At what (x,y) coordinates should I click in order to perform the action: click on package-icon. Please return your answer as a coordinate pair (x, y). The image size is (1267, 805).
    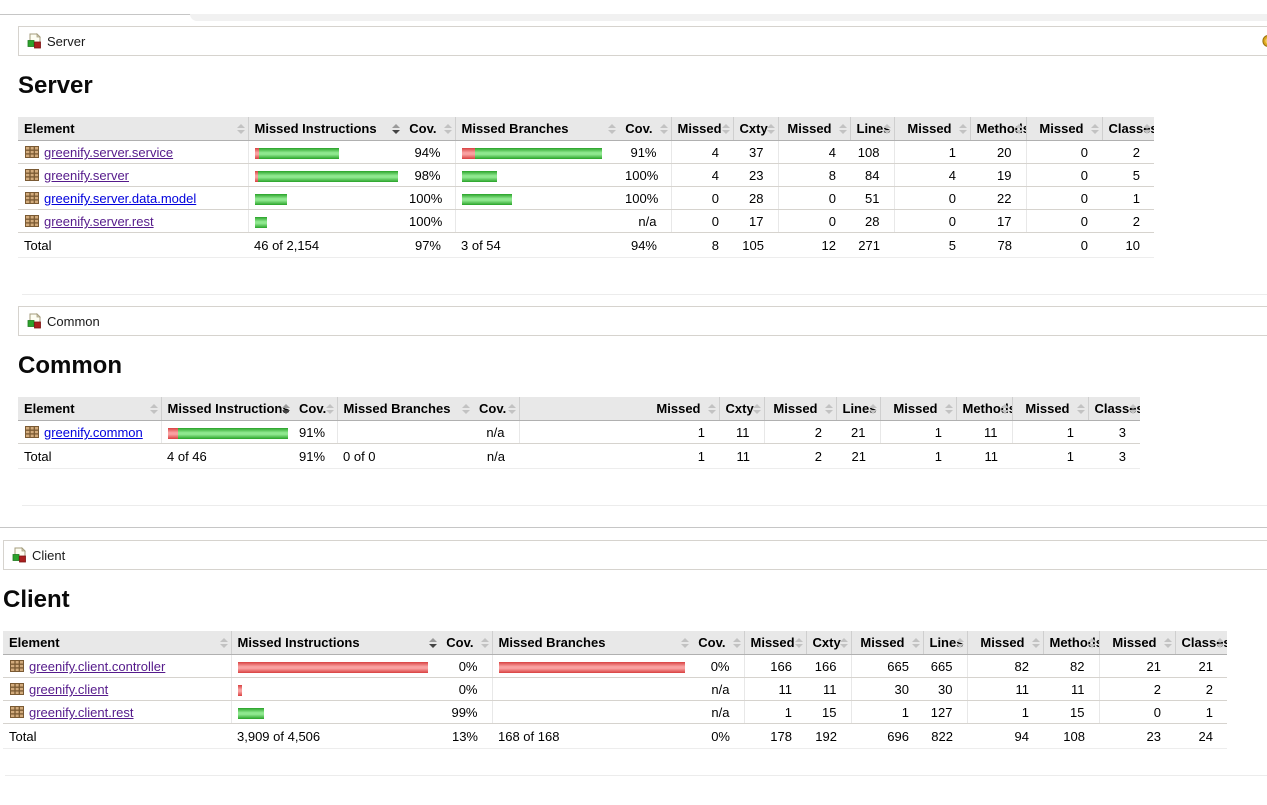
    Looking at the image, I should click on (17, 712).